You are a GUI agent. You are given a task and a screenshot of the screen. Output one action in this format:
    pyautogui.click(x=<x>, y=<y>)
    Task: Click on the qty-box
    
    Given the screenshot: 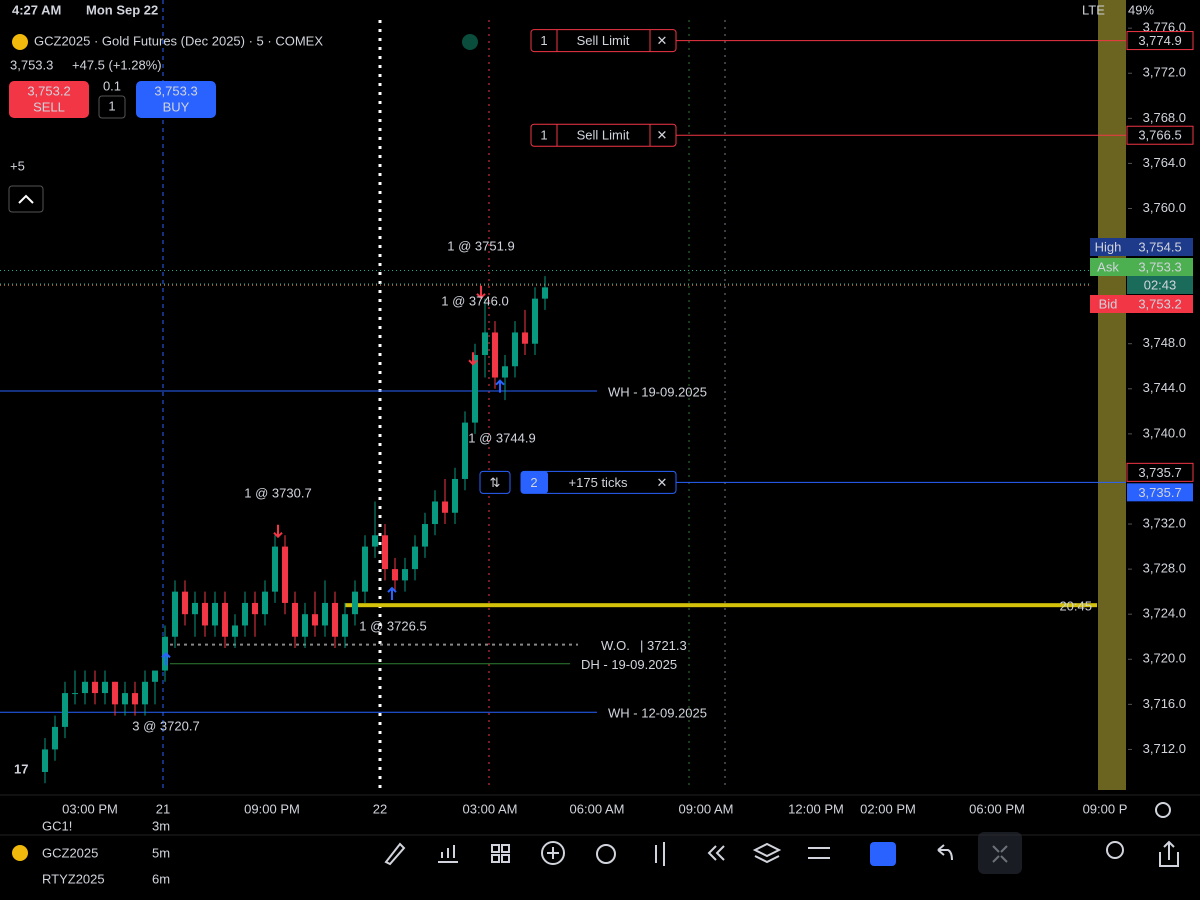 What is the action you would take?
    pyautogui.click(x=112, y=107)
    